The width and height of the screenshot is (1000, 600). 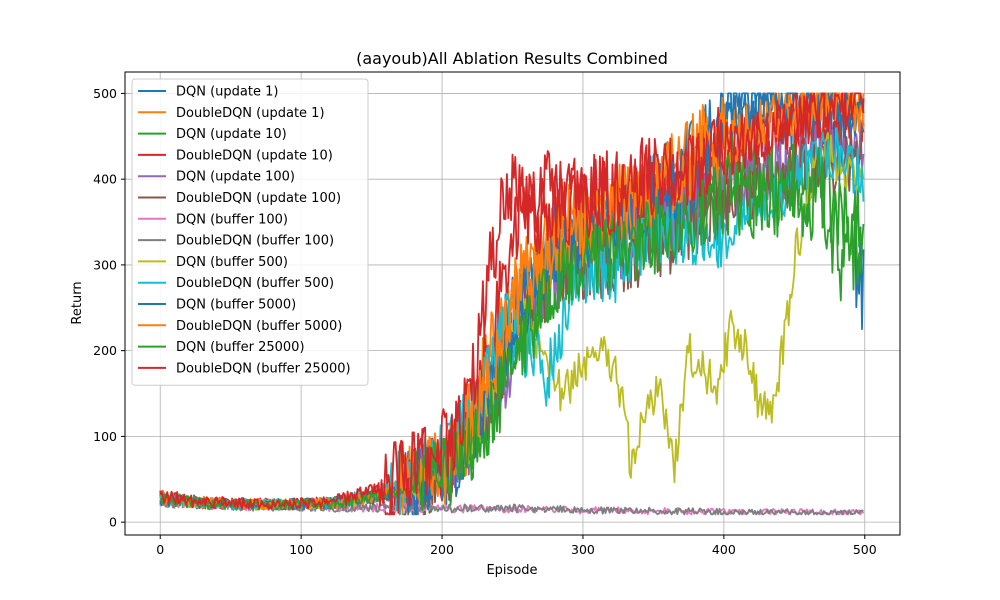 What do you see at coordinates (301, 549) in the screenshot?
I see `x-tick-label: 100` at bounding box center [301, 549].